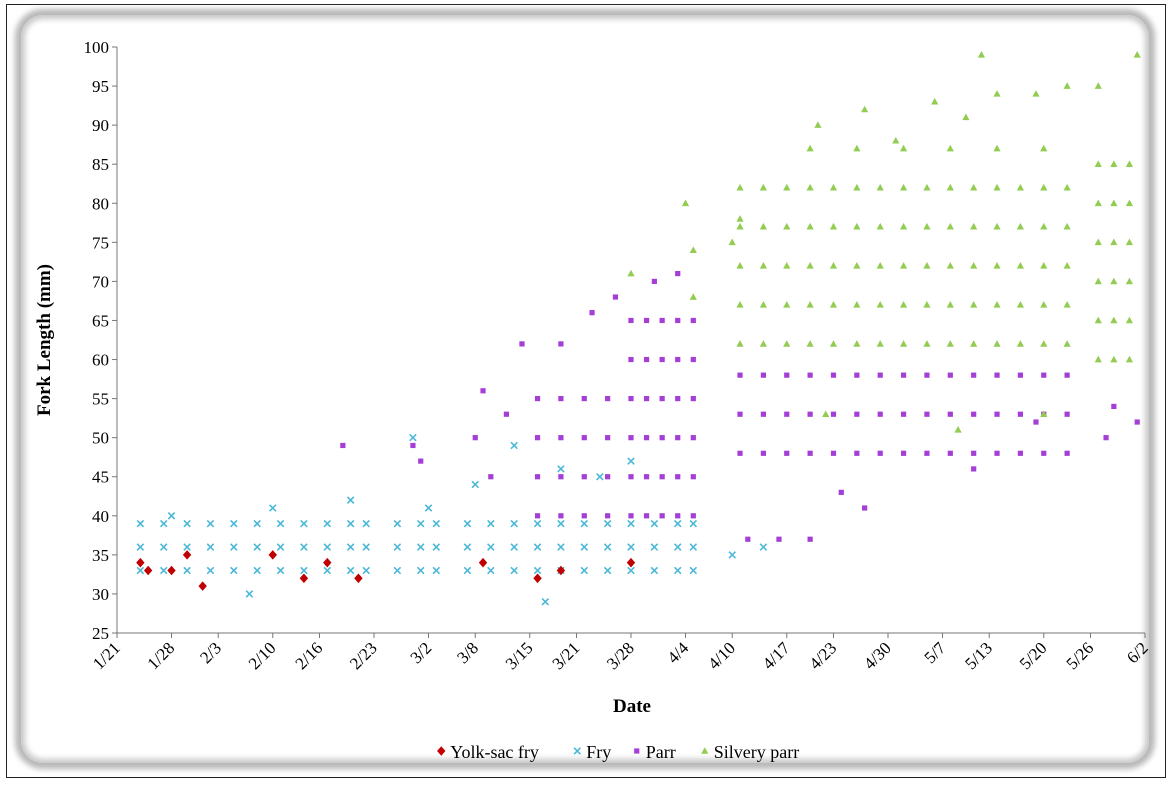 This screenshot has height=786, width=1174. What do you see at coordinates (363, 655) in the screenshot?
I see `x-tick-label: 2/23` at bounding box center [363, 655].